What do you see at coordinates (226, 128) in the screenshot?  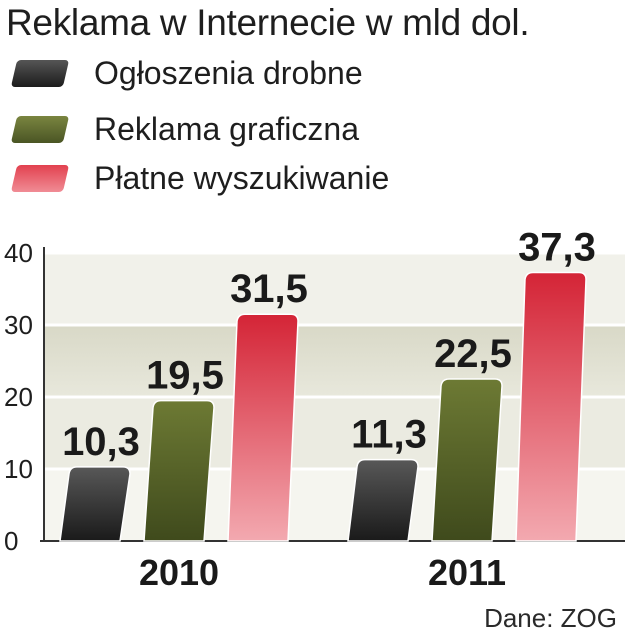 I see `legend-label: Reklama graficzna` at bounding box center [226, 128].